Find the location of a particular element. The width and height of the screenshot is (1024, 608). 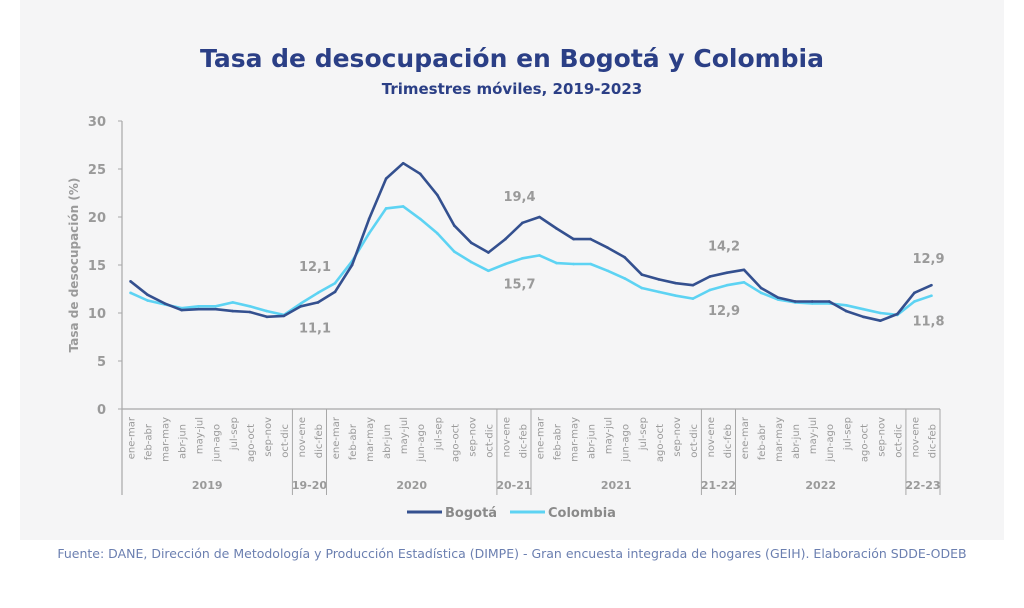

series-line-colombia is located at coordinates (530, 261).